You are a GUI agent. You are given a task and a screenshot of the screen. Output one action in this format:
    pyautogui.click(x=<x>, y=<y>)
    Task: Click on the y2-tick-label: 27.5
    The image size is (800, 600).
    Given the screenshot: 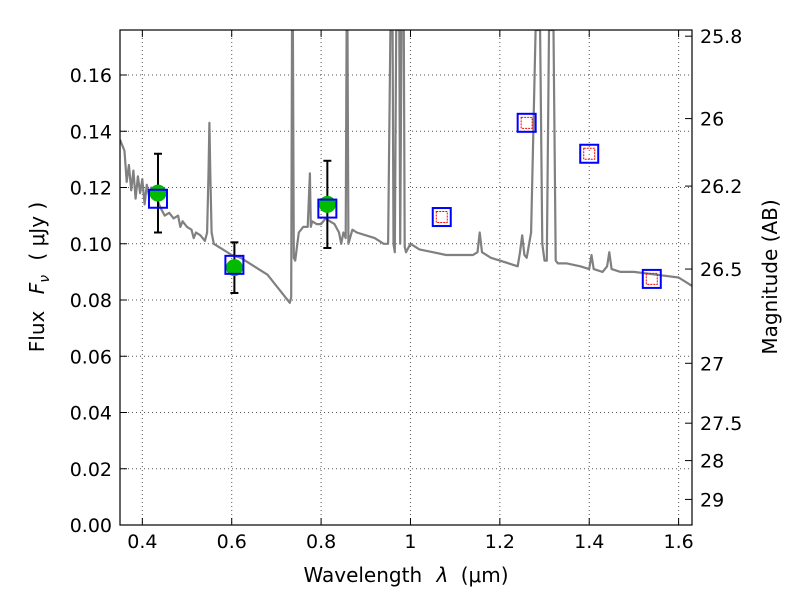 What is the action you would take?
    pyautogui.click(x=721, y=424)
    